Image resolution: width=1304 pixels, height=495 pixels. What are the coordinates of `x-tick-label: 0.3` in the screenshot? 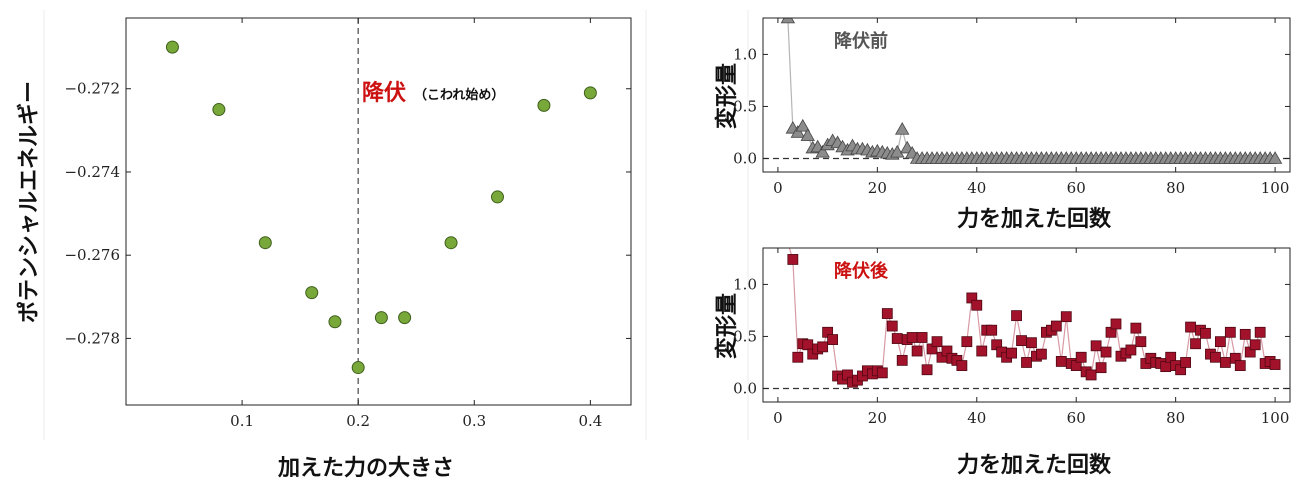 It's located at (474, 421).